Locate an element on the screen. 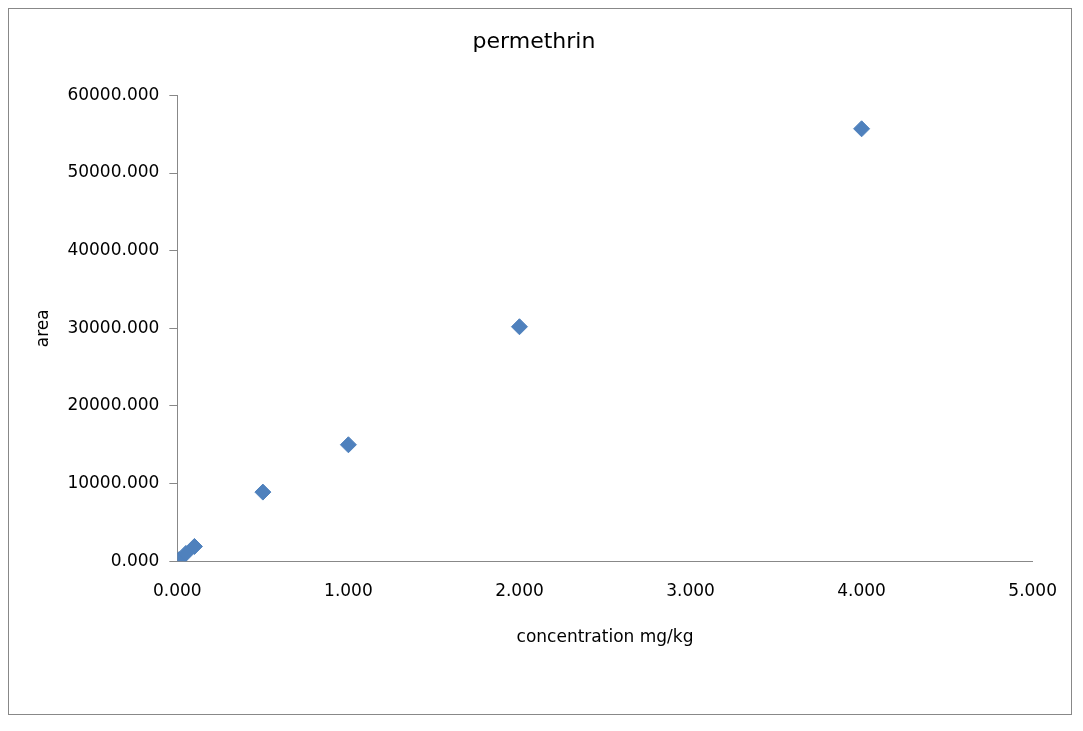  chart-title: permethrin is located at coordinates (534, 40).